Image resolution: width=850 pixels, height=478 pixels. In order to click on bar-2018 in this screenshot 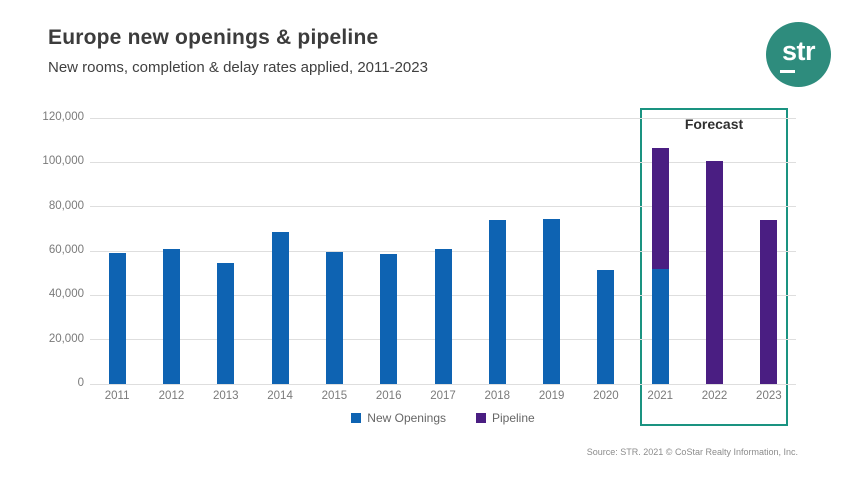, I will do `click(497, 251)`.